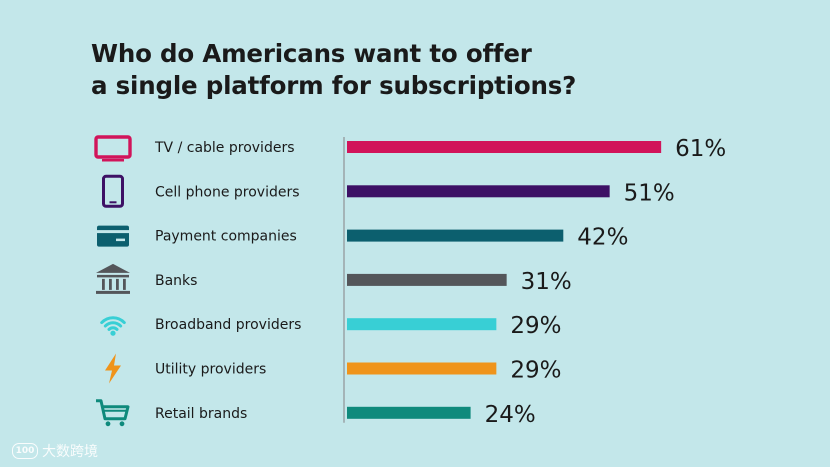  I want to click on category-label: Broadband providers, so click(228, 325).